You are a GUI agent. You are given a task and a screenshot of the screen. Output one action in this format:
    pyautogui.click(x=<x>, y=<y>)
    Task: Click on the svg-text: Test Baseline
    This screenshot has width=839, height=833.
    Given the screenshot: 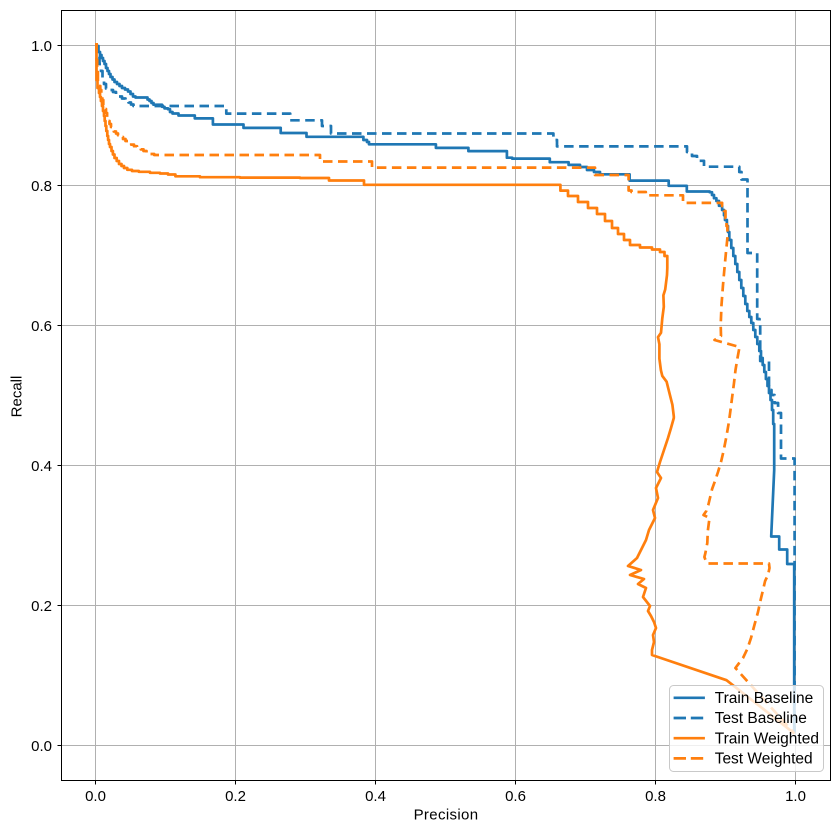 What is the action you would take?
    pyautogui.click(x=761, y=718)
    